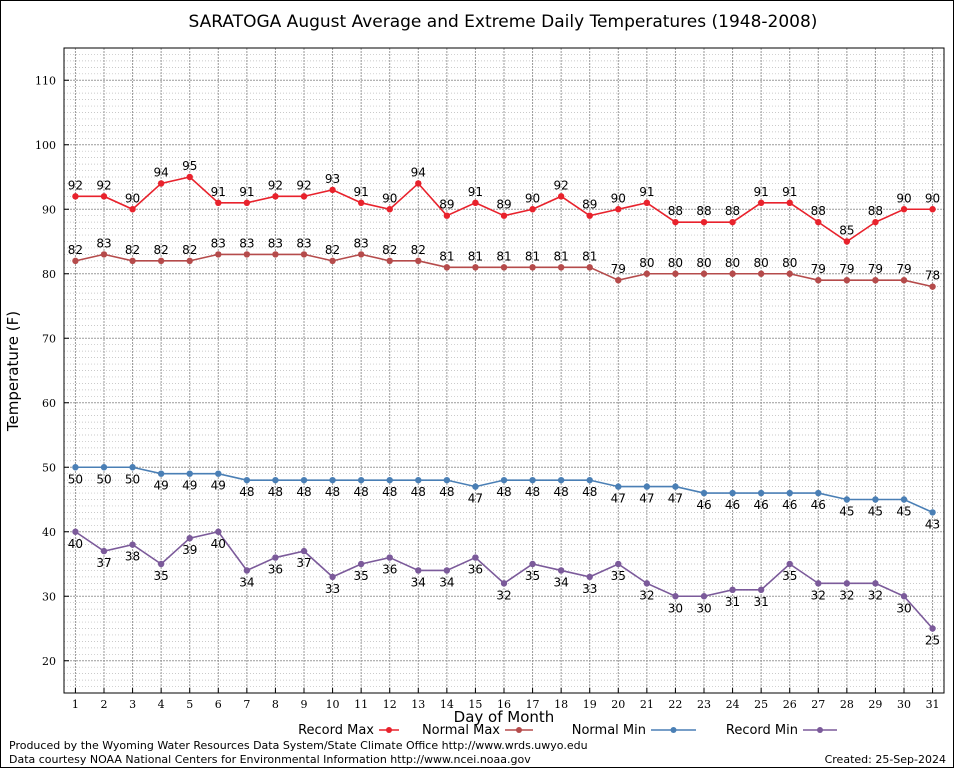  What do you see at coordinates (304, 704) in the screenshot?
I see `x-tick-label: 9` at bounding box center [304, 704].